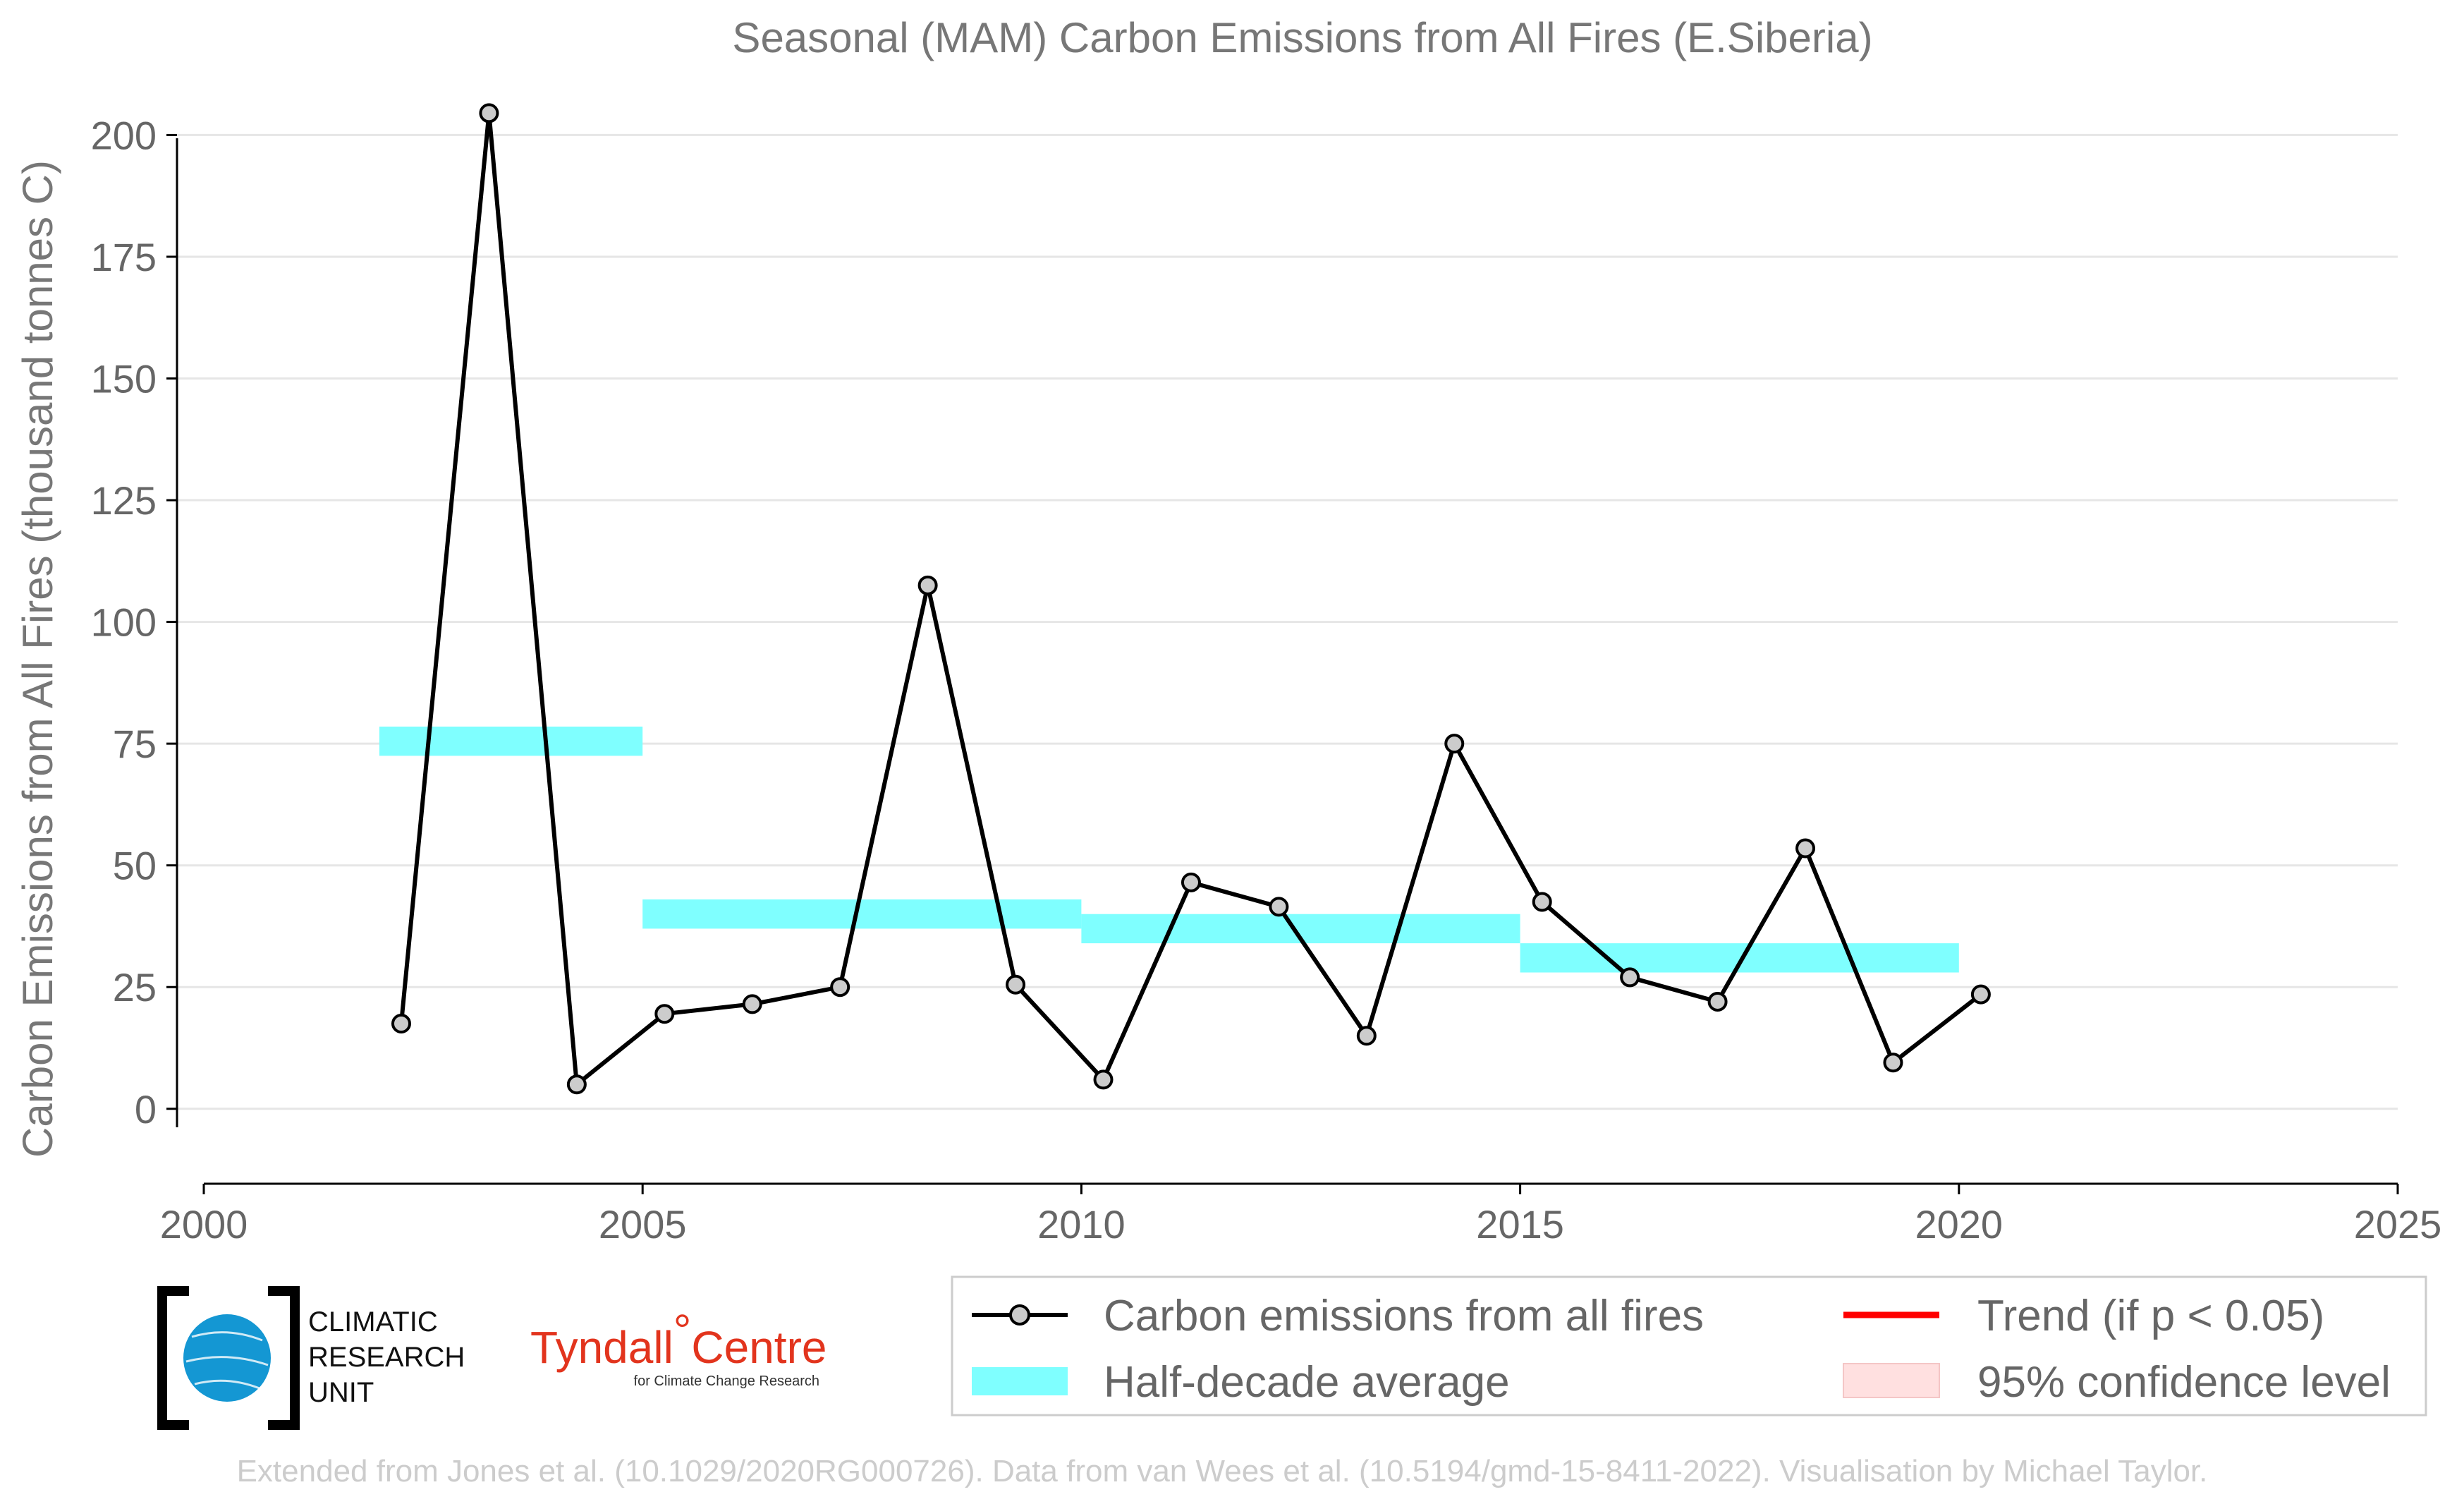 The width and height of the screenshot is (2464, 1504). I want to click on legend-label-half-decade: Half-decade average, so click(1307, 1383).